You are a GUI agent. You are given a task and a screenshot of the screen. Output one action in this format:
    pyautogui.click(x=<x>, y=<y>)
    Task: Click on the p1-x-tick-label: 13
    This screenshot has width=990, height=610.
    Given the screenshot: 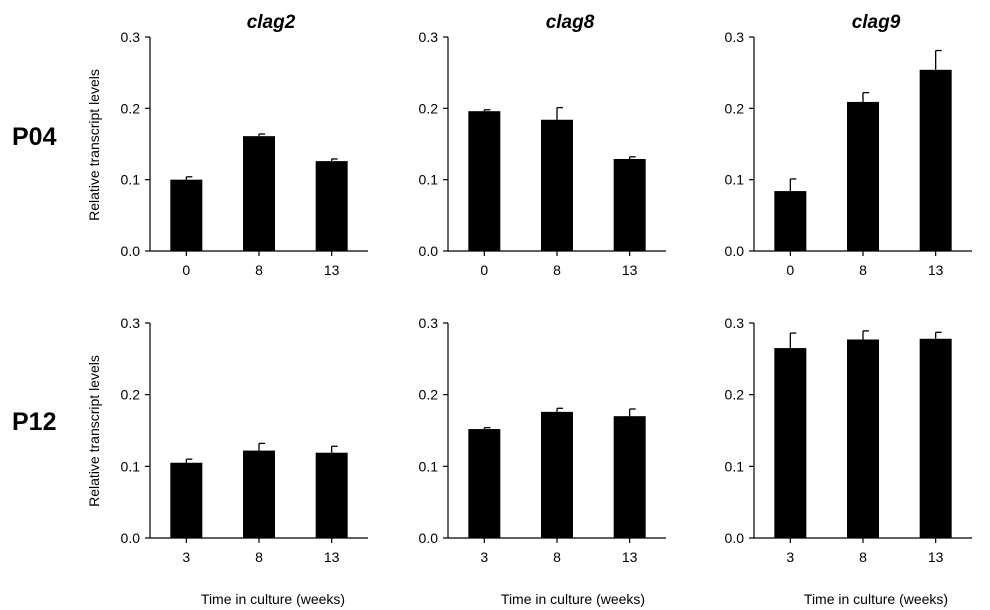 What is the action you would take?
    pyautogui.click(x=332, y=270)
    